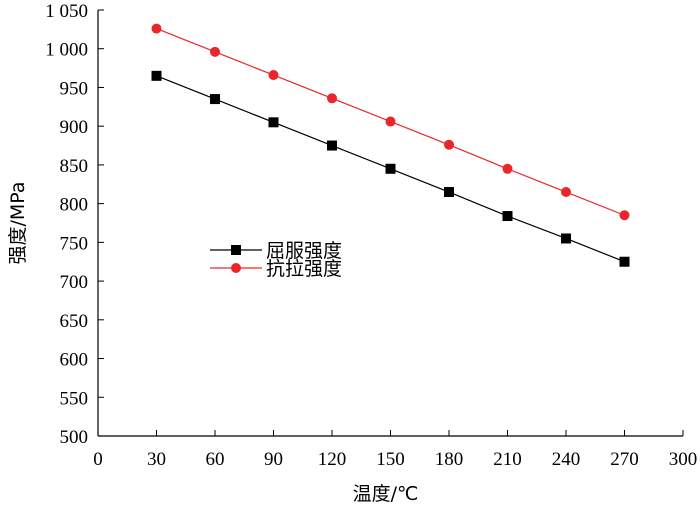 This screenshot has width=700, height=506. What do you see at coordinates (74, 243) in the screenshot?
I see `y-tick-label: 750` at bounding box center [74, 243].